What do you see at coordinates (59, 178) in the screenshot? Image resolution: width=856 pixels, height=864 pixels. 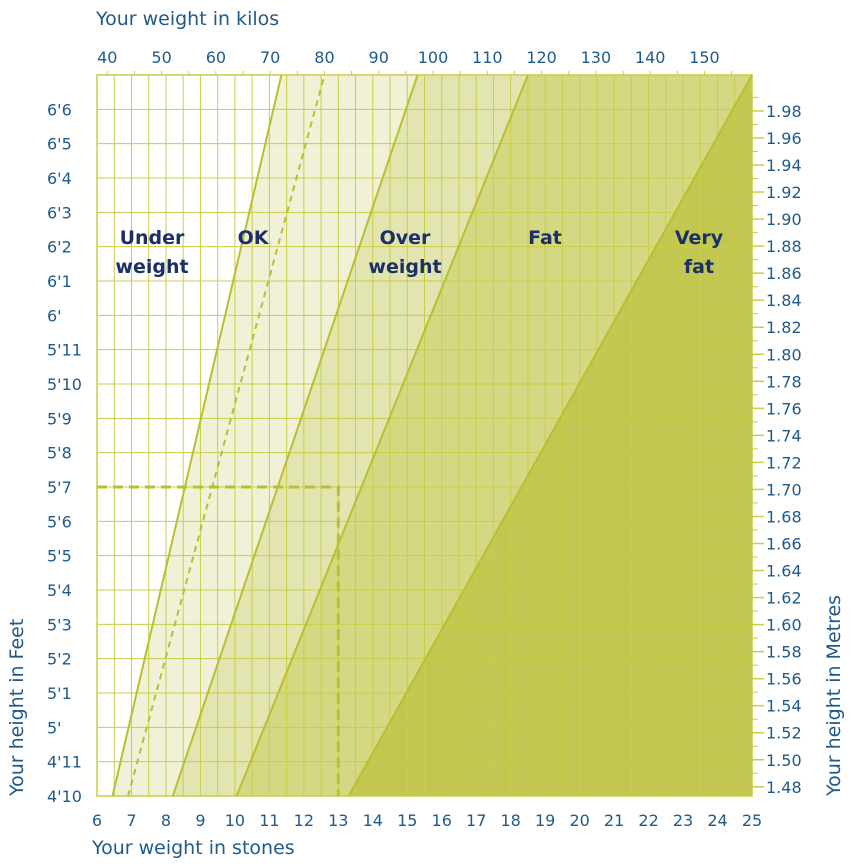 I see `tick-label-feet: 6'4` at bounding box center [59, 178].